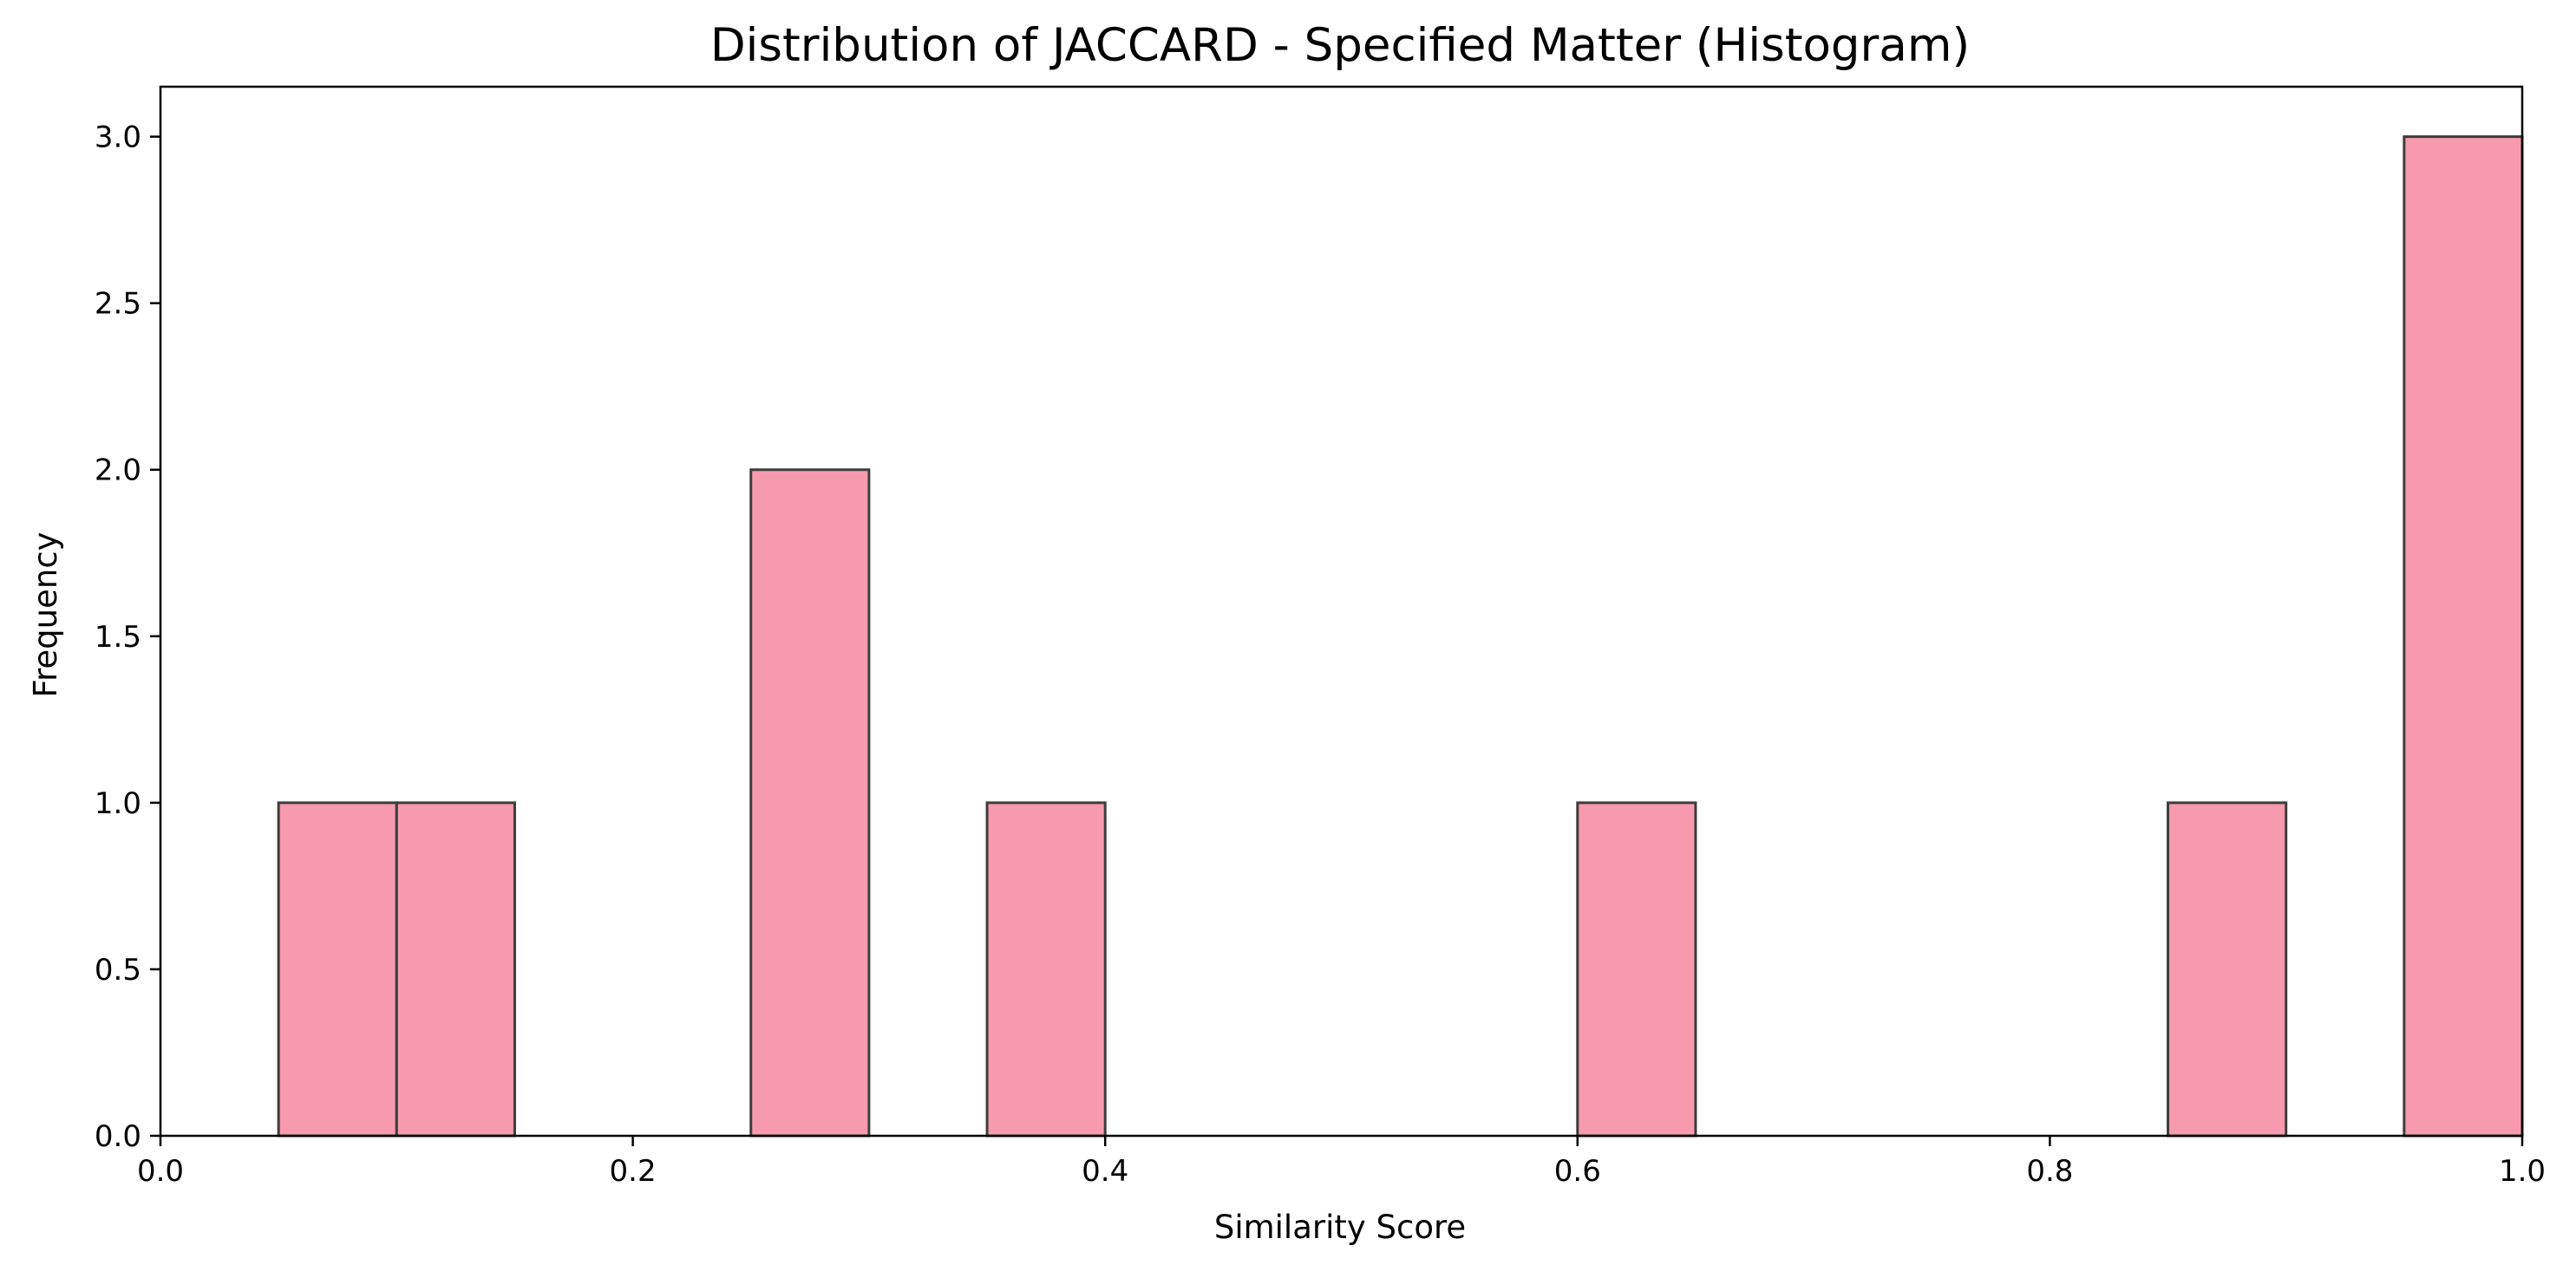  I want to click on y-tick-label: 2.0, so click(118, 471).